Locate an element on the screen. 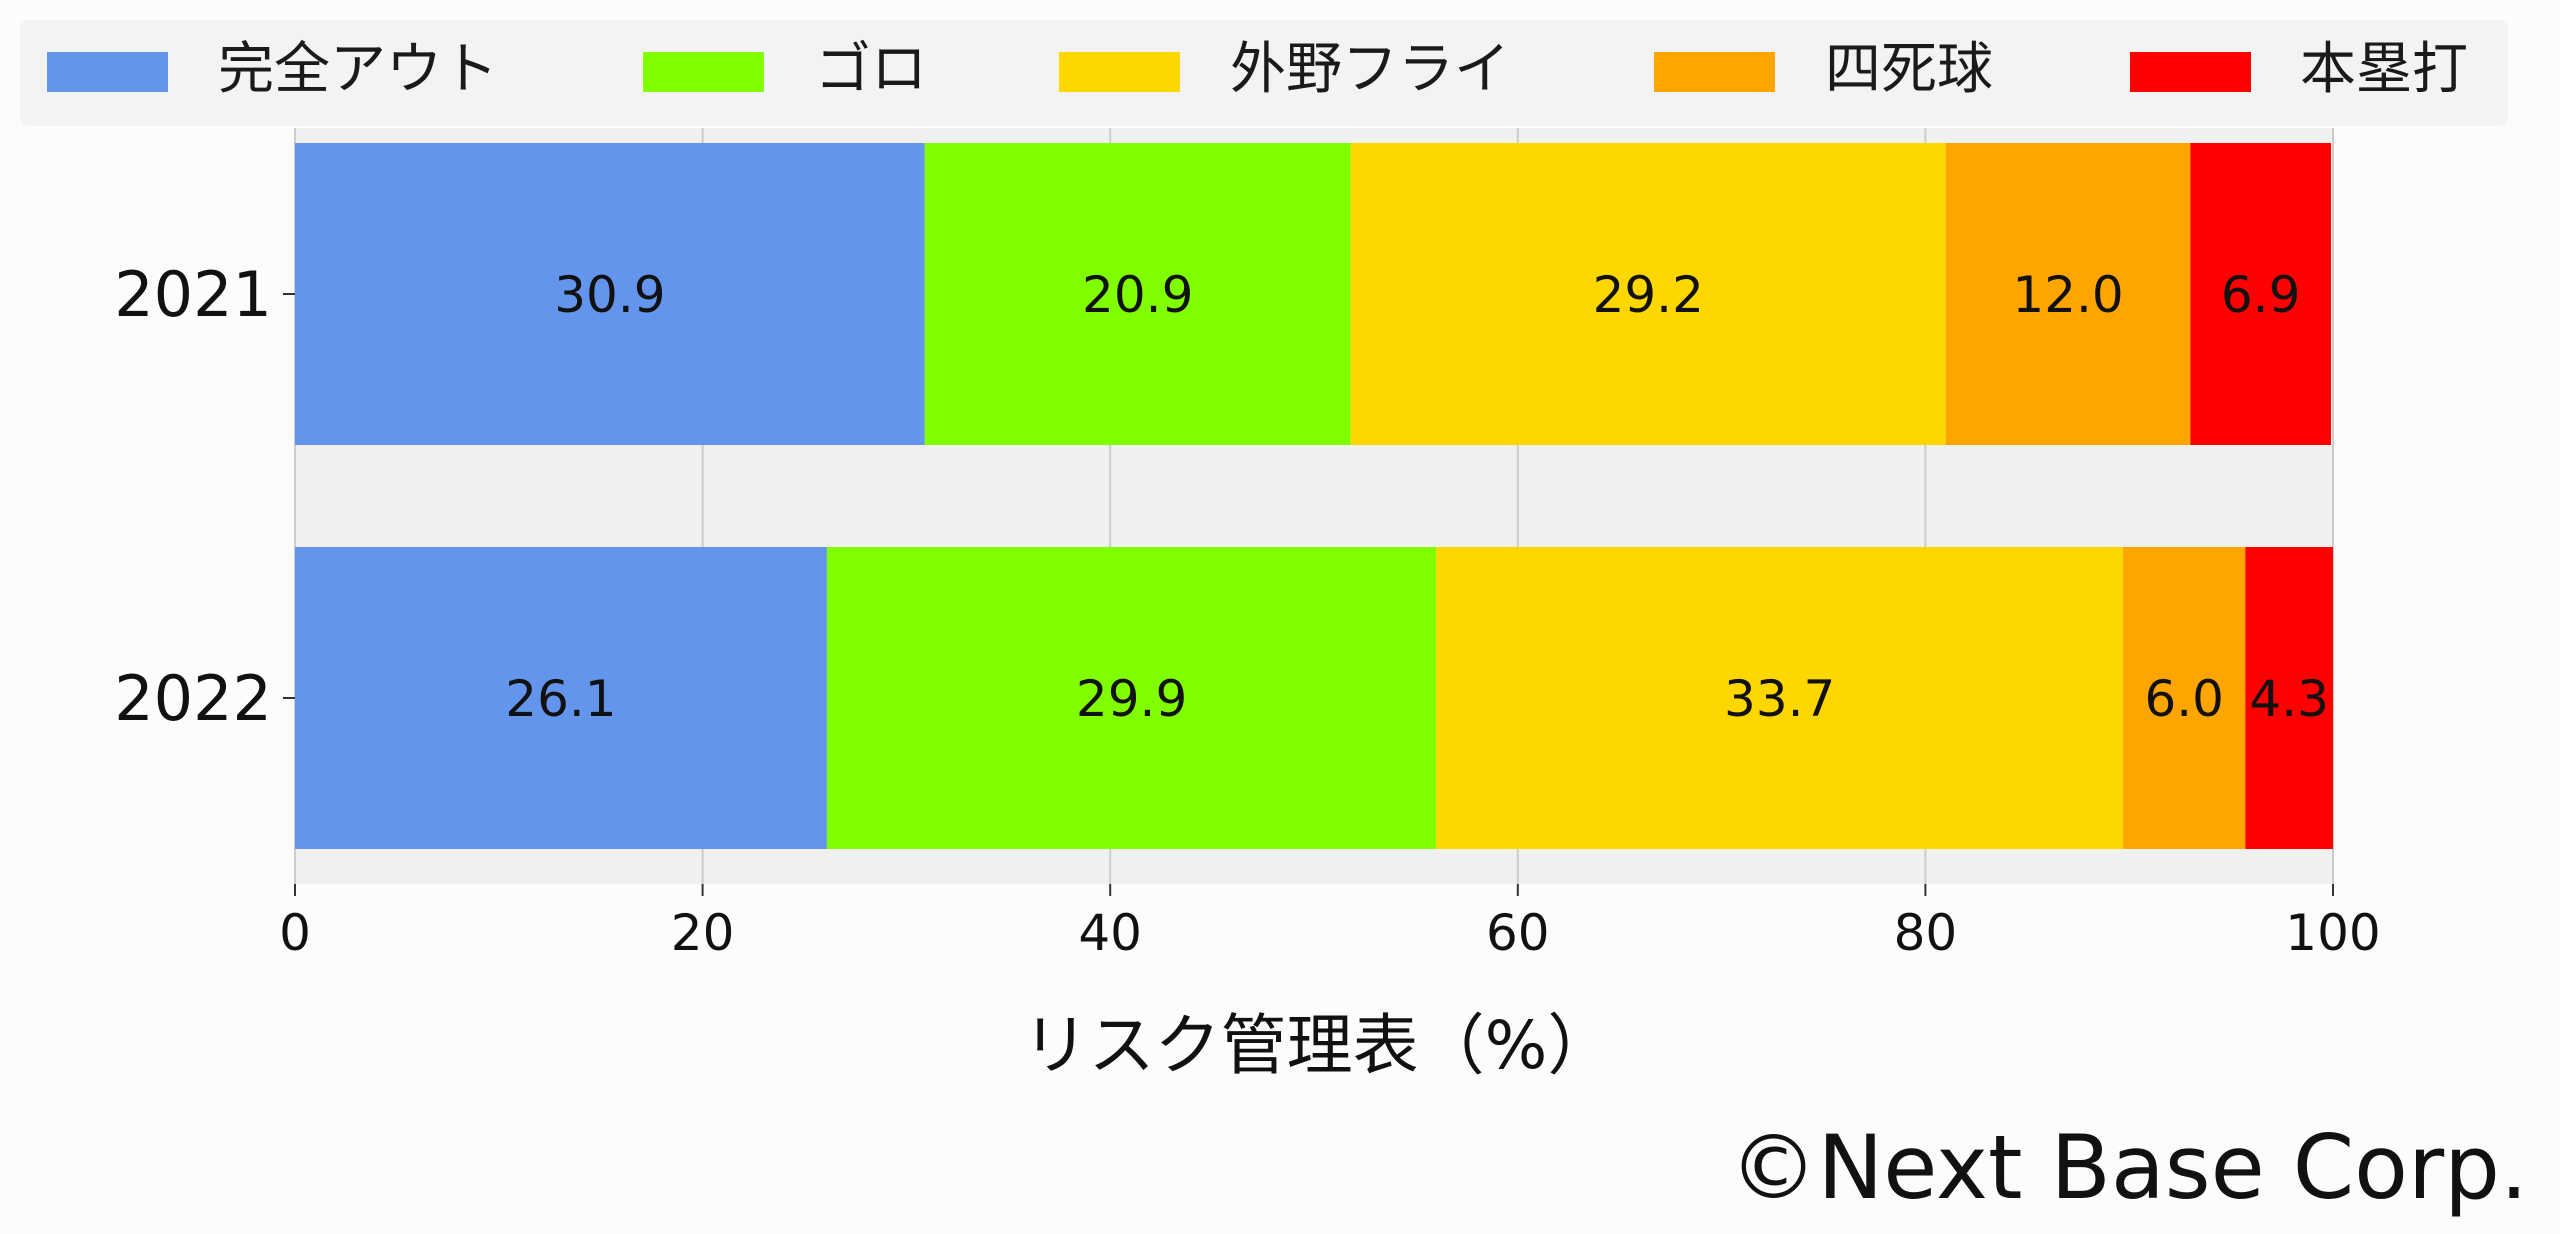  legend-entry: 外野フライ is located at coordinates (1370, 69).